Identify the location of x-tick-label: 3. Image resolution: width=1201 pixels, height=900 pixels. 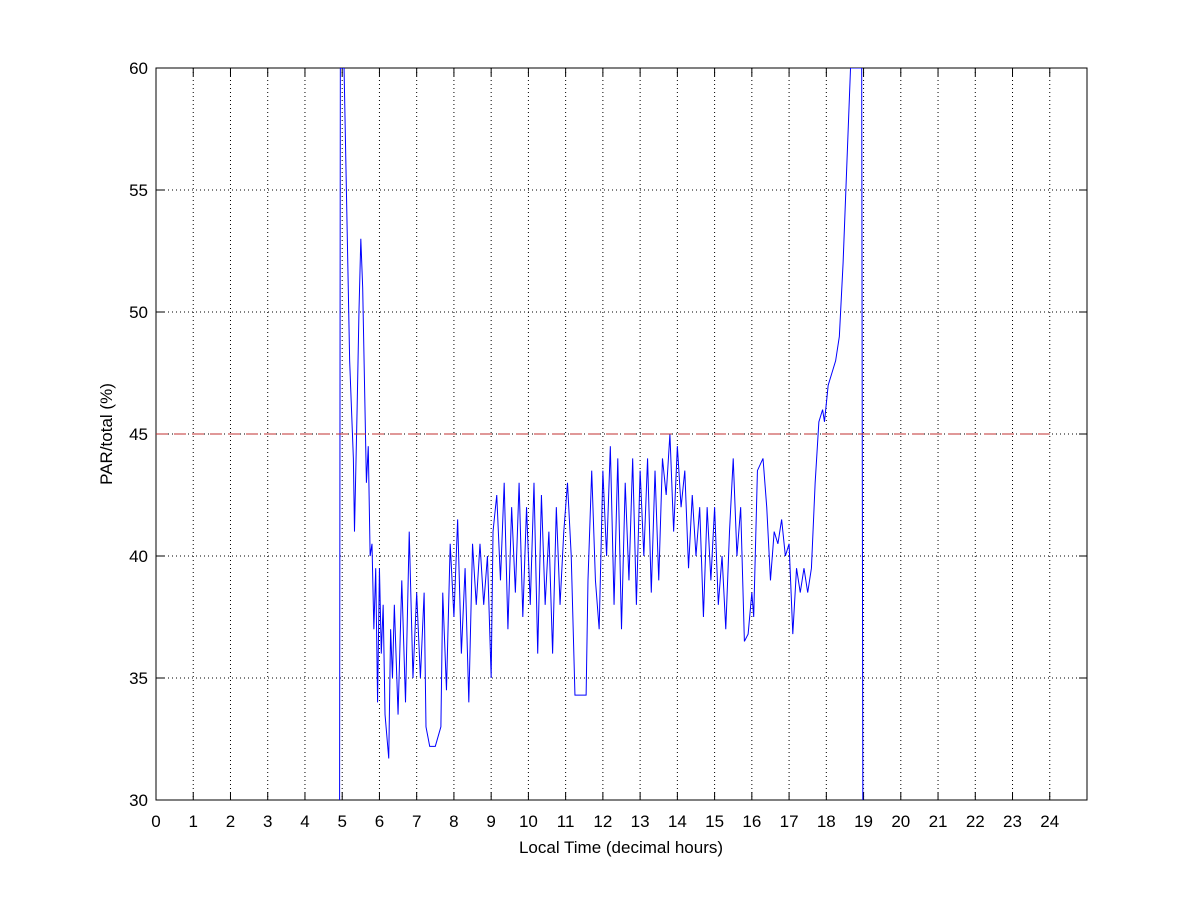
(267, 821).